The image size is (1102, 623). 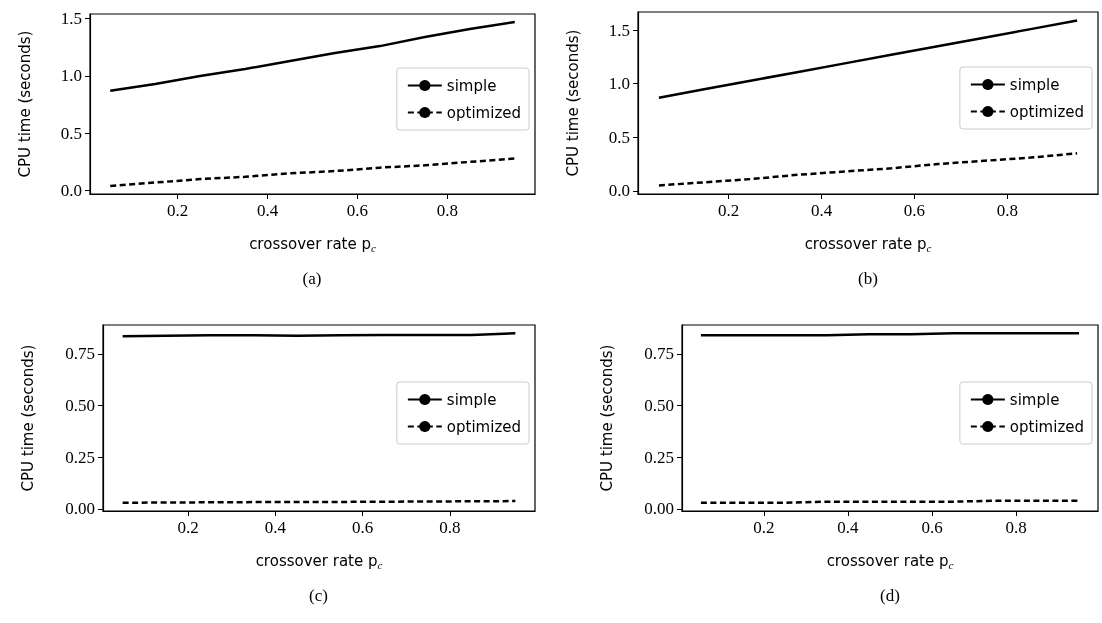 What do you see at coordinates (318, 595) in the screenshot?
I see `text: (c)` at bounding box center [318, 595].